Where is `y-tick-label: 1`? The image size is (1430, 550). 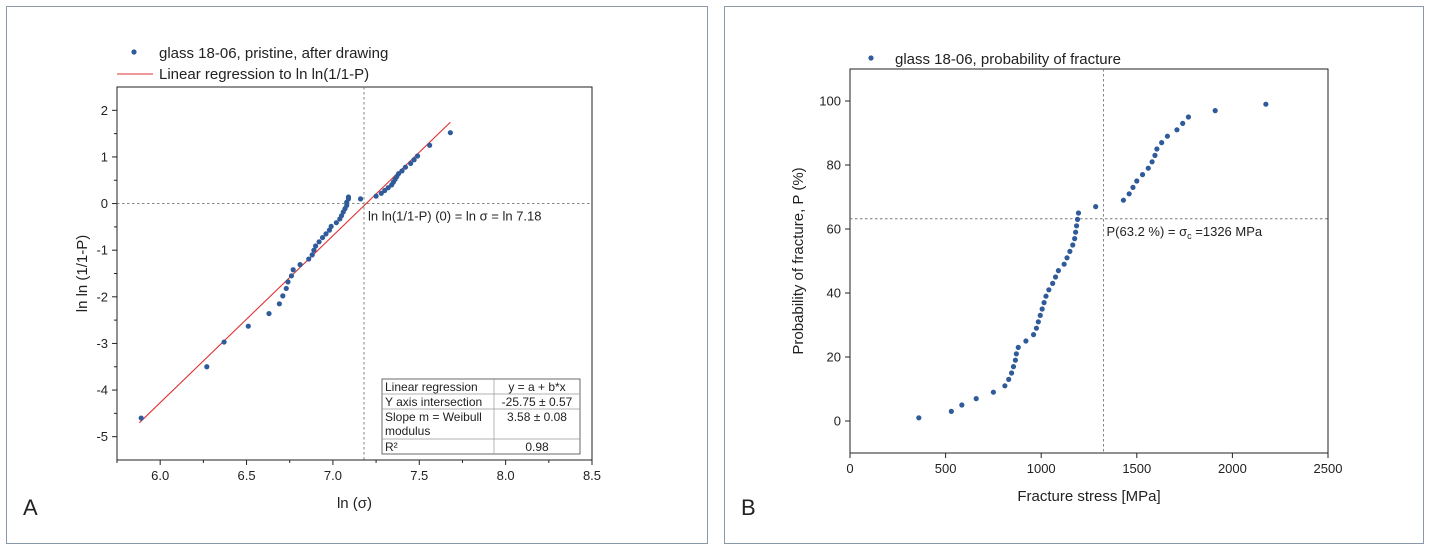 y-tick-label: 1 is located at coordinates (104, 156).